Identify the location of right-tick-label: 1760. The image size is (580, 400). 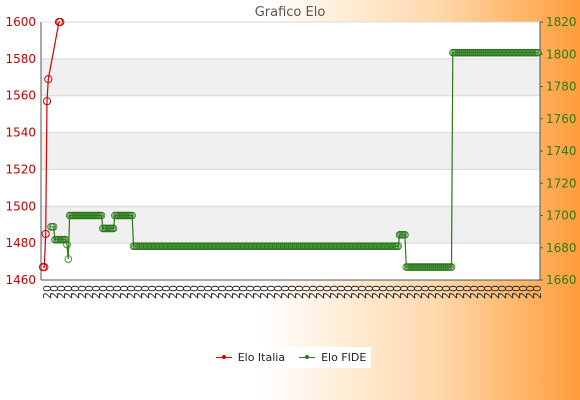
(561, 119).